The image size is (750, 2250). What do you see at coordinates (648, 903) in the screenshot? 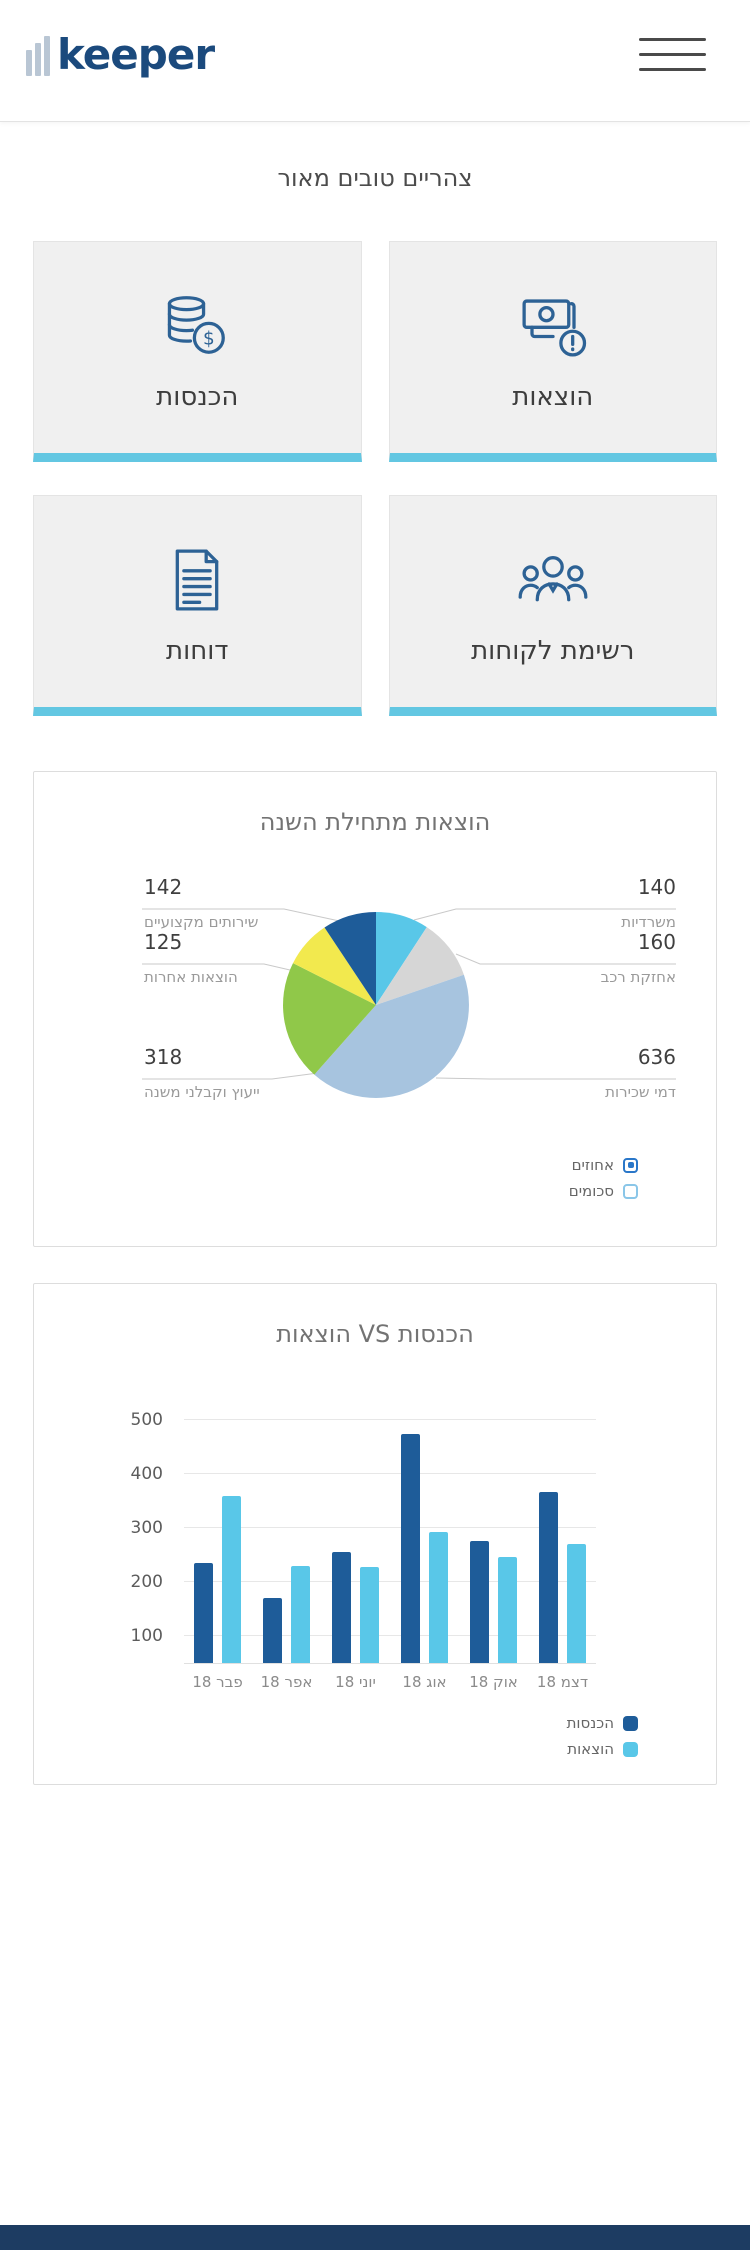
I see `pie-label-office: 140 משרדיות` at bounding box center [648, 903].